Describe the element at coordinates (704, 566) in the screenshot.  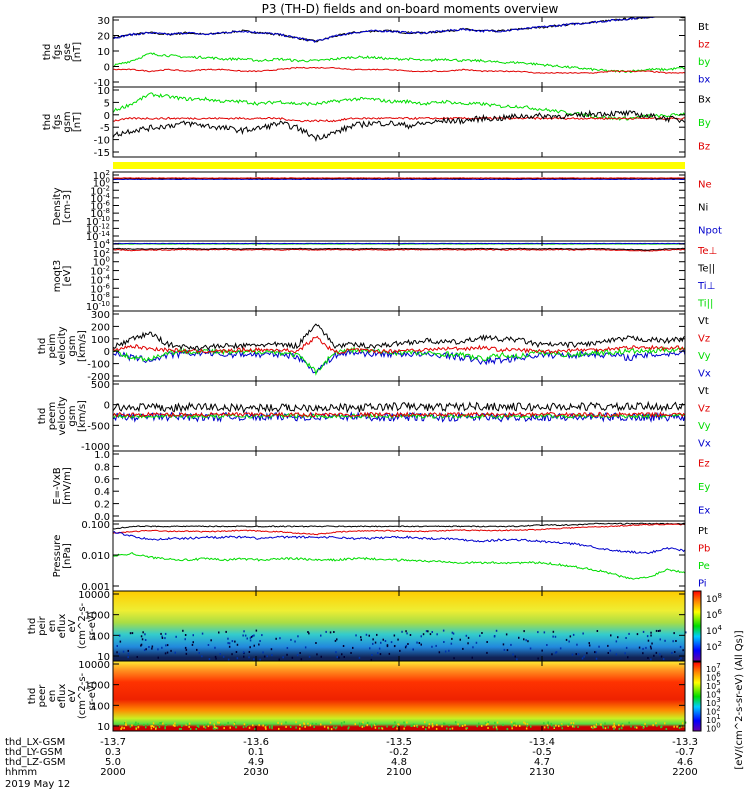
I see `legend-Pe: Pe` at that location.